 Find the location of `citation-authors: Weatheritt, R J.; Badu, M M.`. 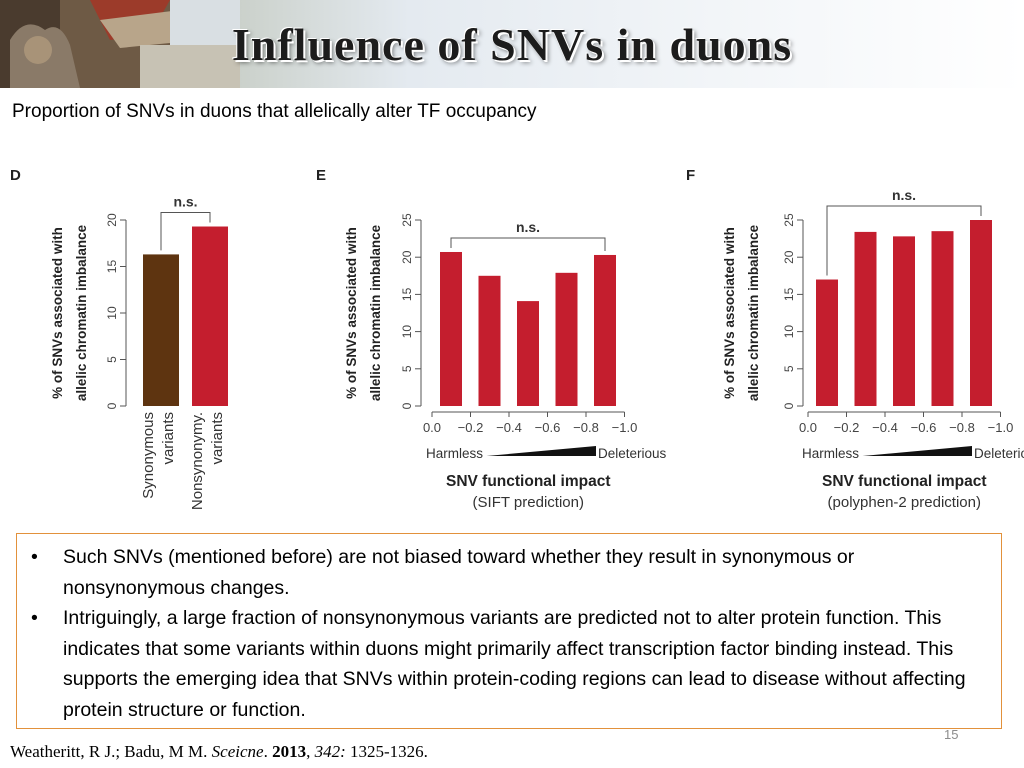

citation-authors: Weatheritt, R J.; Badu, M M. is located at coordinates (111, 751).